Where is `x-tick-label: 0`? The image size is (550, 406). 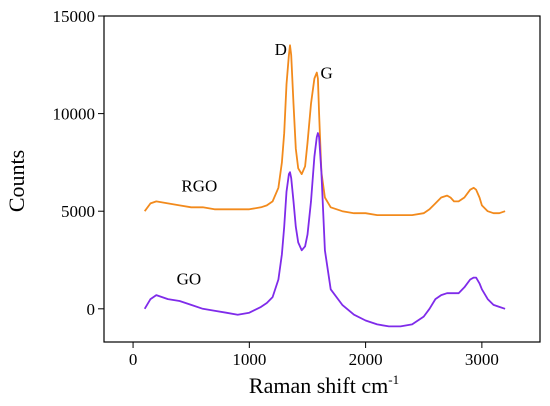
x-tick-label: 0 is located at coordinates (133, 359).